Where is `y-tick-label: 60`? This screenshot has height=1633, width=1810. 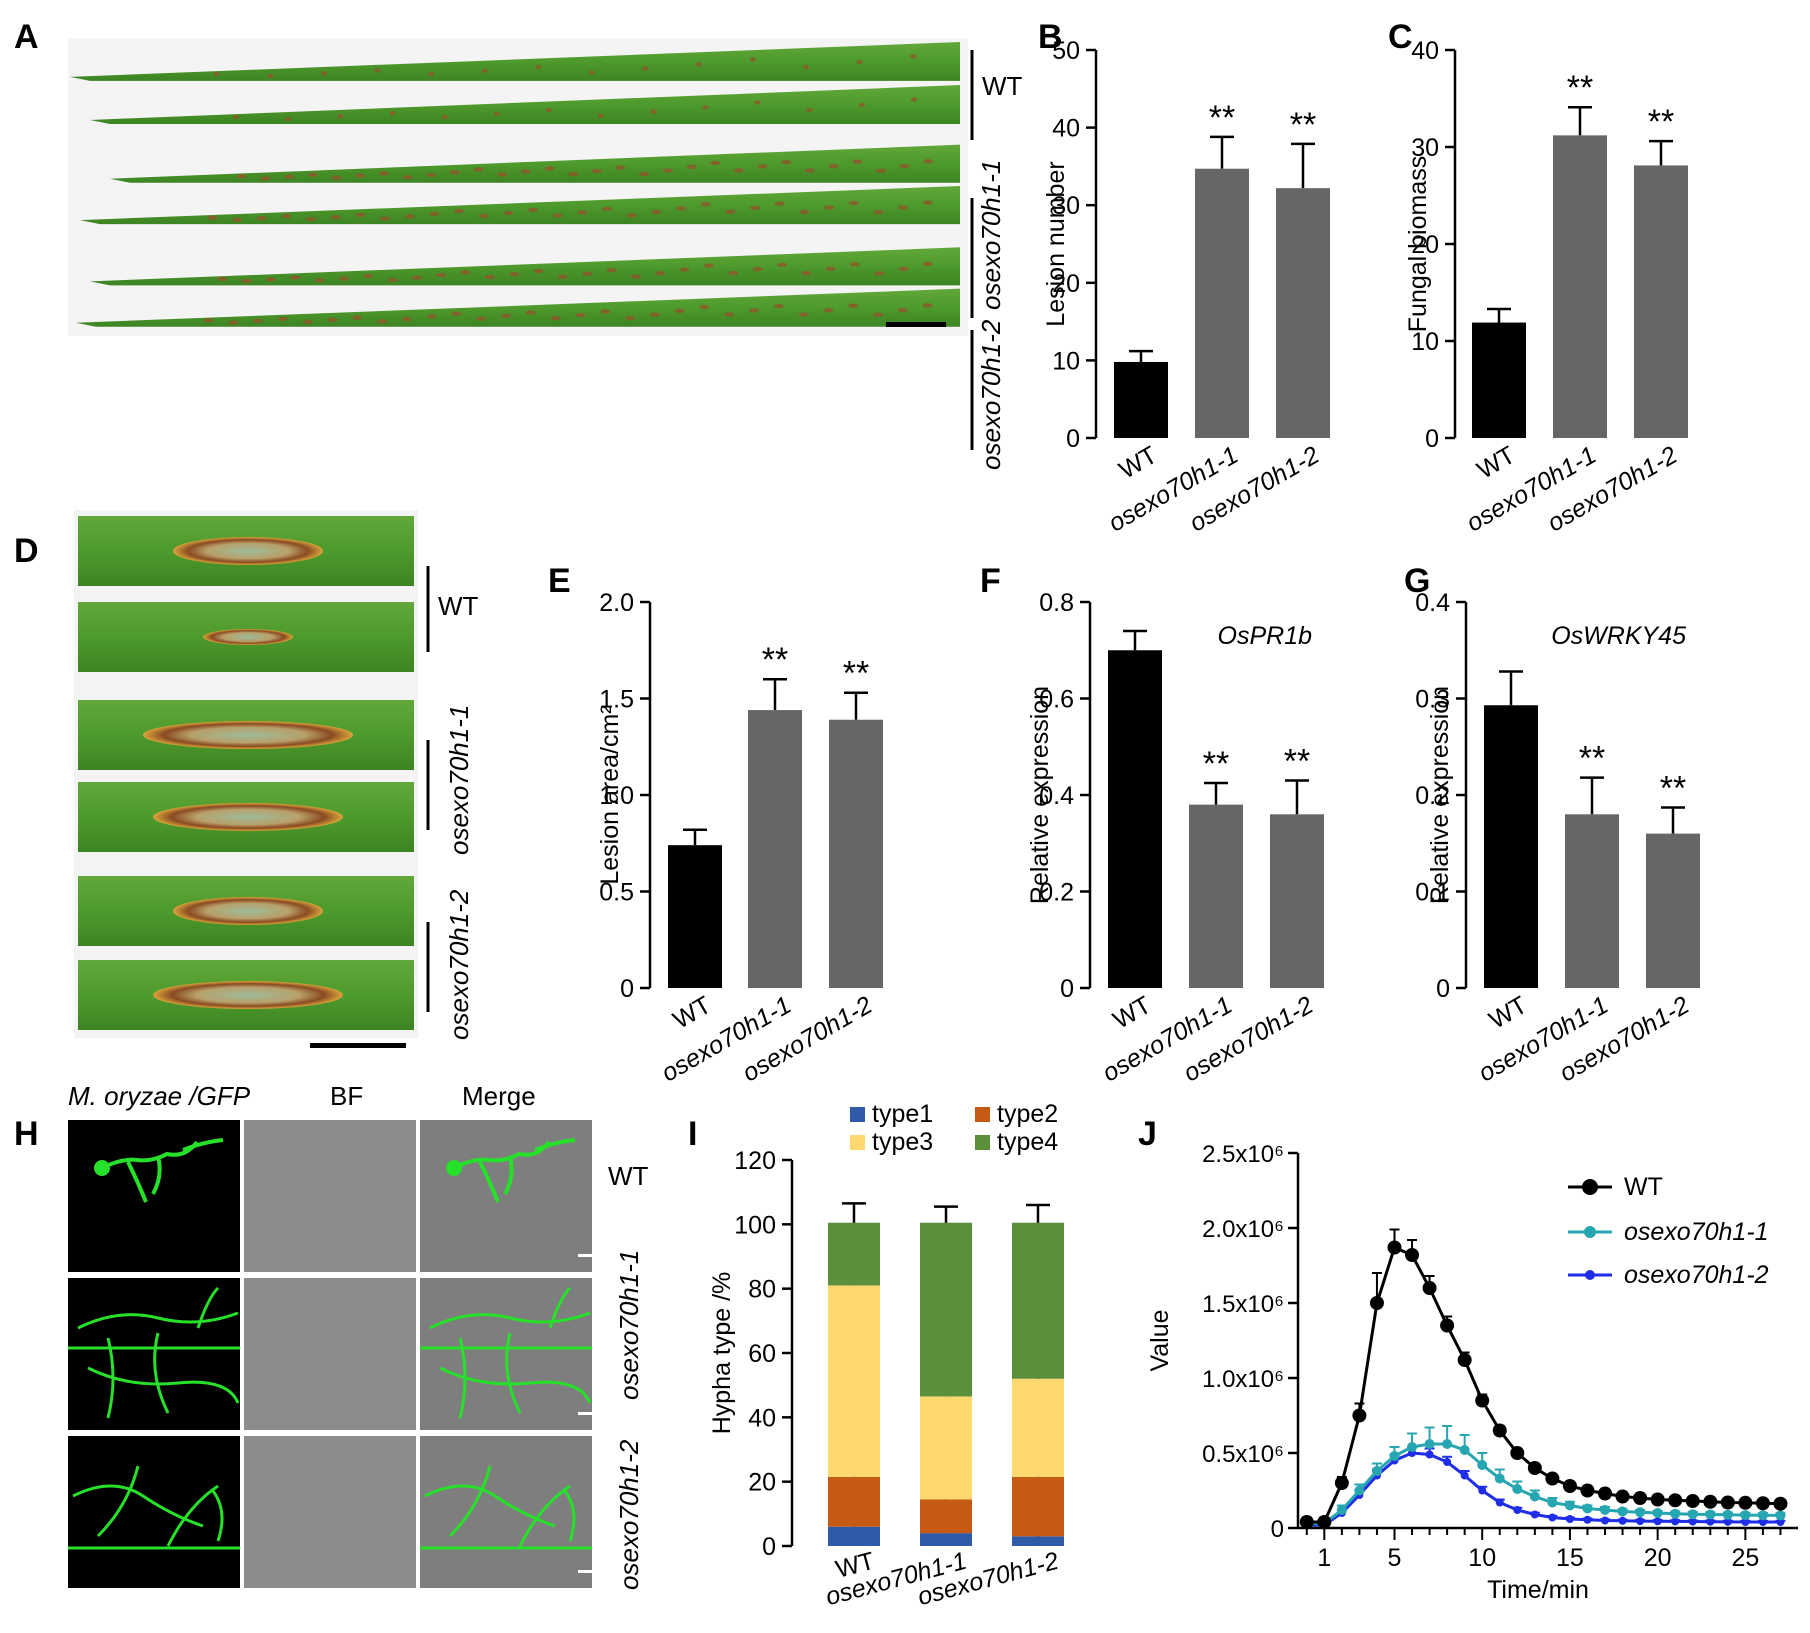 y-tick-label: 60 is located at coordinates (762, 1354).